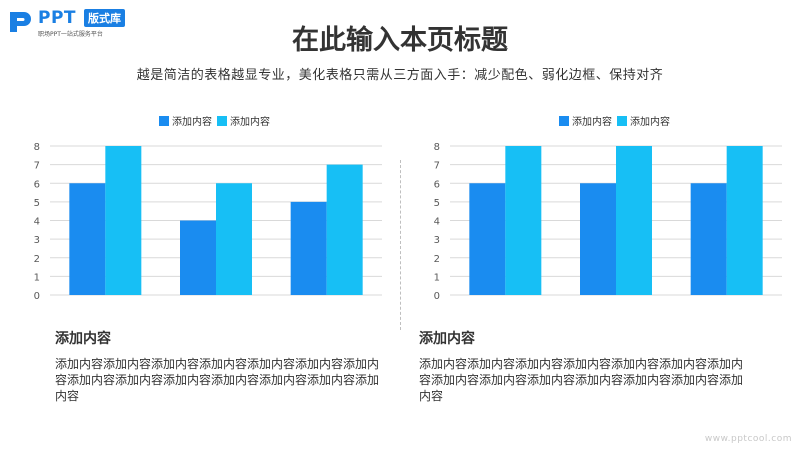  I want to click on center-divider, so click(400, 245).